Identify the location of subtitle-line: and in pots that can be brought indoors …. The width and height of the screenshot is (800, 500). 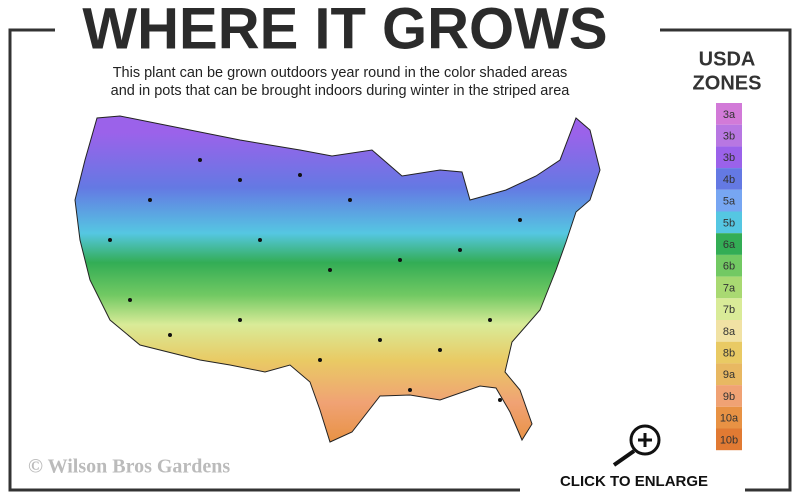
(341, 91).